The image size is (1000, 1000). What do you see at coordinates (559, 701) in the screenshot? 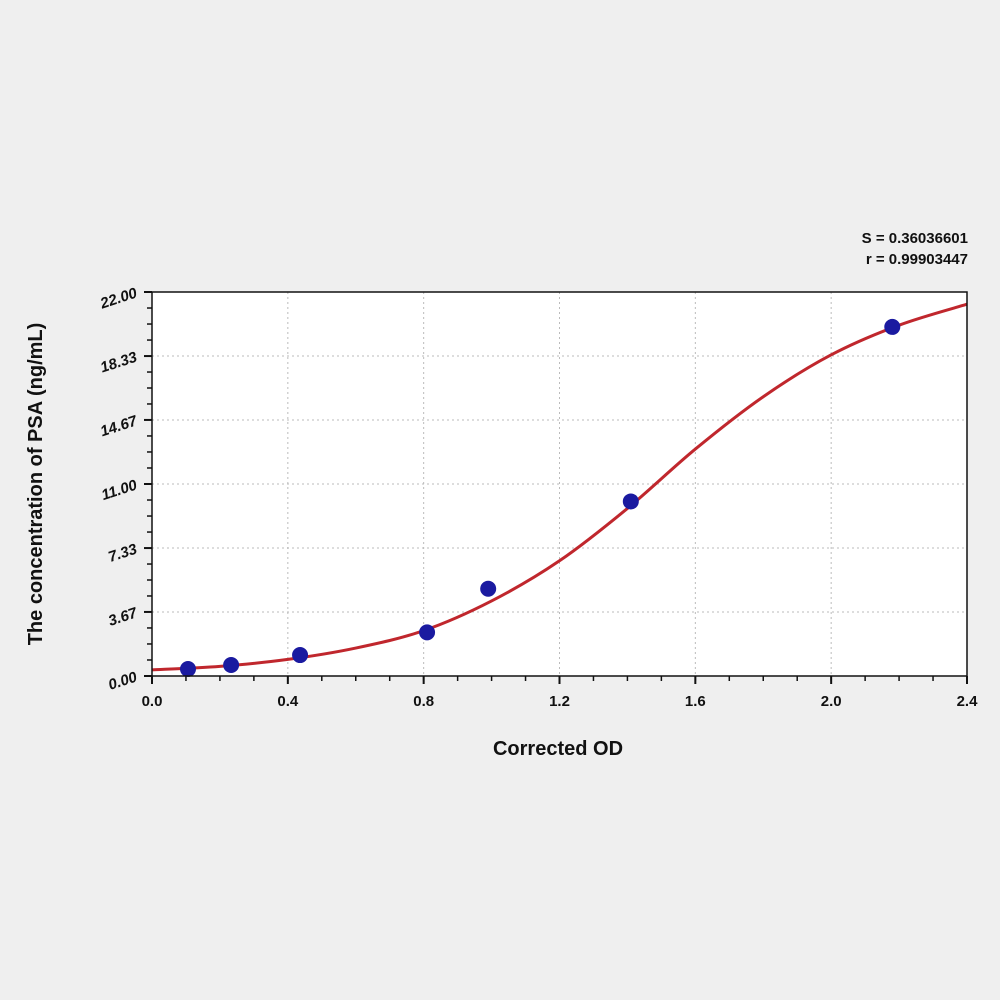
I see `x-tick-label: 1.2` at bounding box center [559, 701].